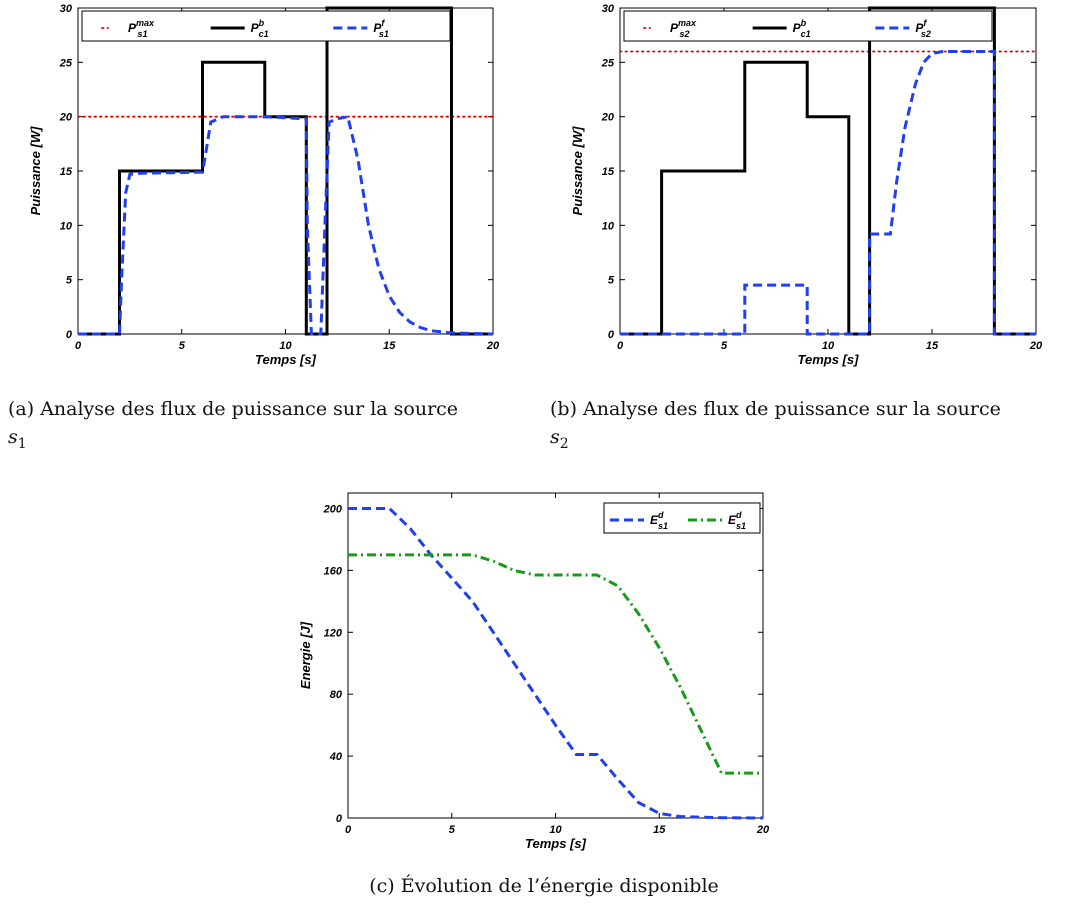 The width and height of the screenshot is (1088, 915). I want to click on y-tick-label: 80, so click(336, 695).